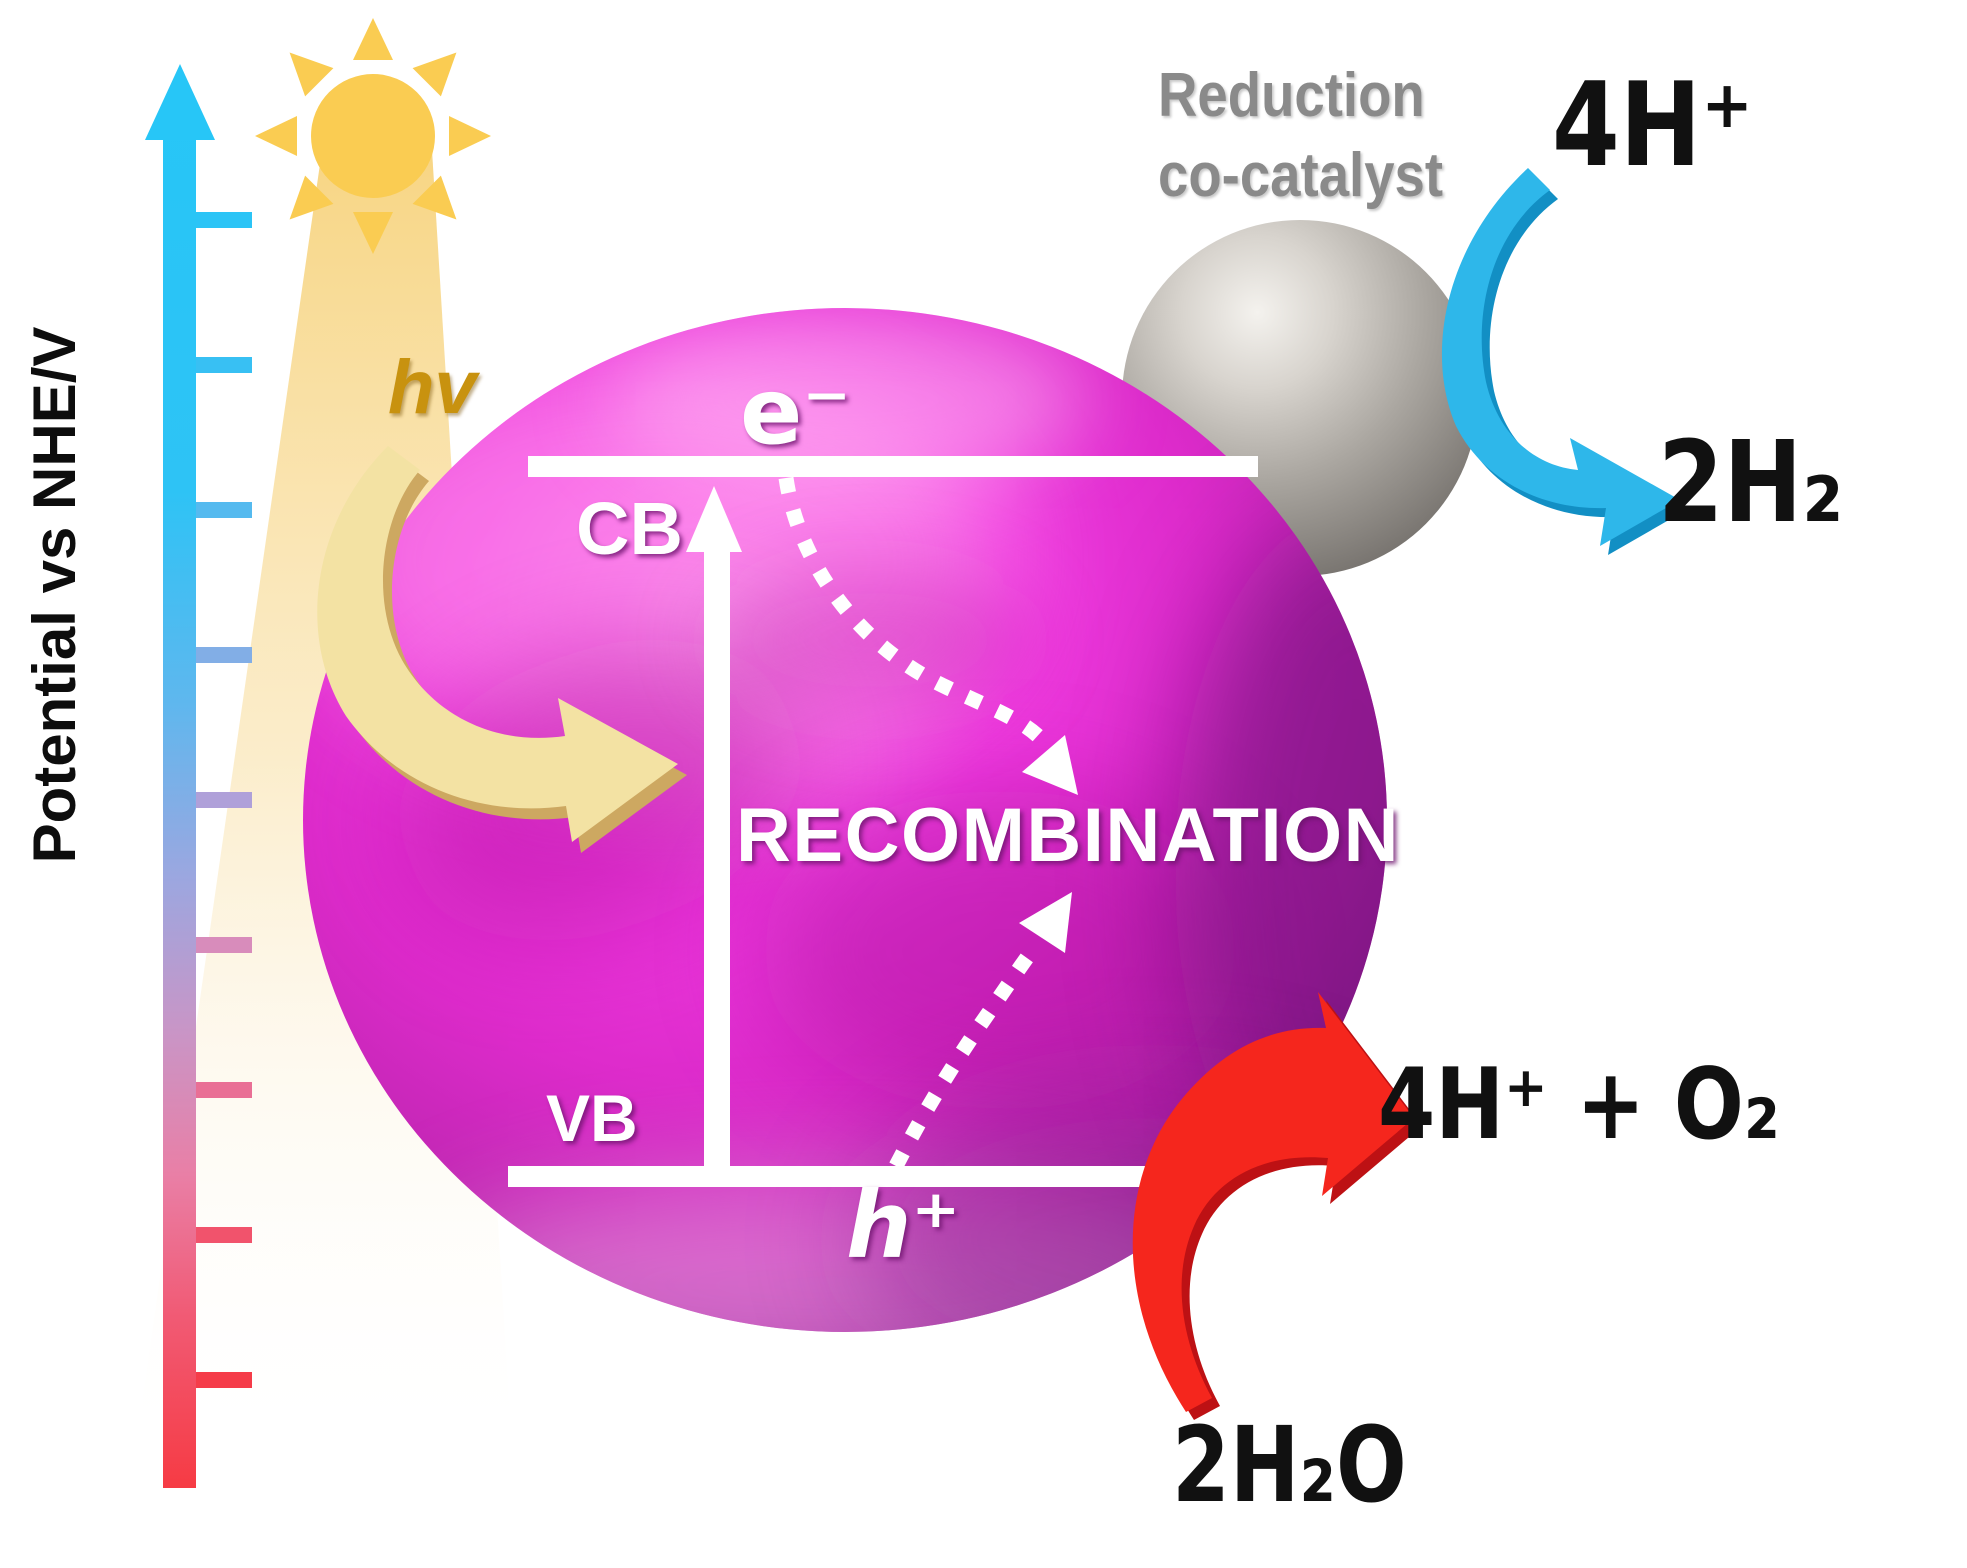  Describe the element at coordinates (629, 528) in the screenshot. I see `conduction-band-label: CB` at that location.